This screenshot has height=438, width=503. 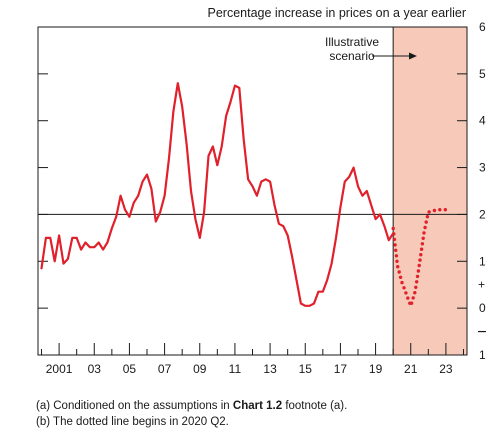 What do you see at coordinates (352, 56) in the screenshot?
I see `scenario-label: scenario` at bounding box center [352, 56].